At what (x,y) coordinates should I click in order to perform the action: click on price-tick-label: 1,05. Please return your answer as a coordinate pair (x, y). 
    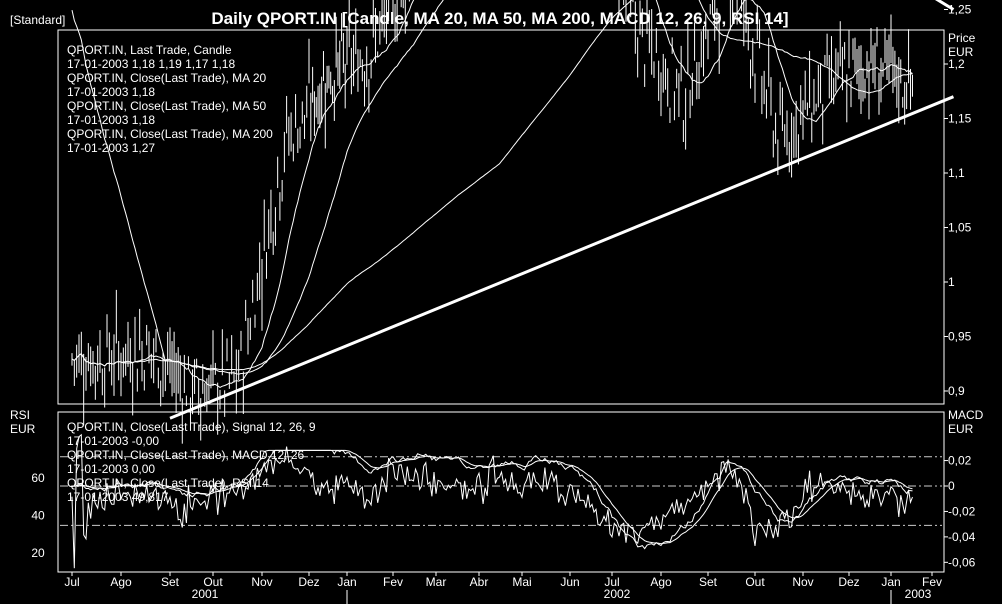
    Looking at the image, I should click on (960, 228).